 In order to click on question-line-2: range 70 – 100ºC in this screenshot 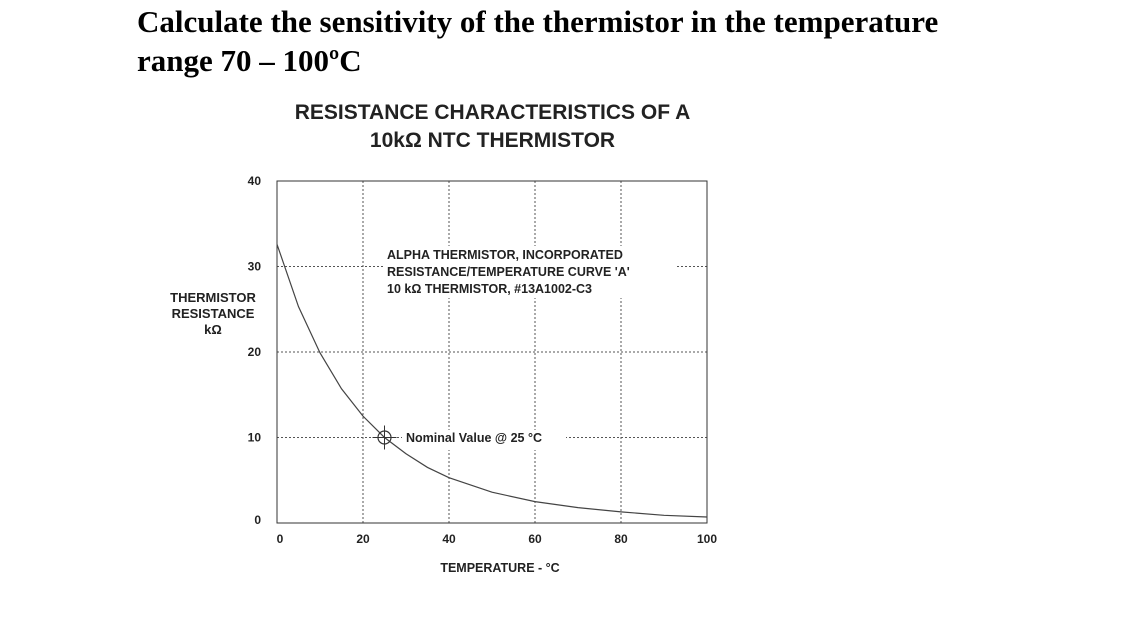, I will do `click(249, 60)`.